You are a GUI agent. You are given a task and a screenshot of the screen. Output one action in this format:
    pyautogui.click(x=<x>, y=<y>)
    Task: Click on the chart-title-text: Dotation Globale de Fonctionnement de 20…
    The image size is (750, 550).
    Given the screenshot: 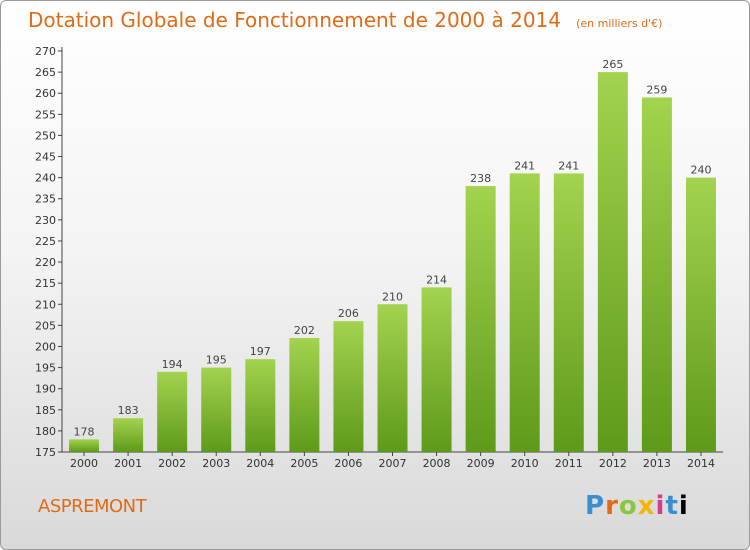 What is the action you would take?
    pyautogui.click(x=294, y=20)
    